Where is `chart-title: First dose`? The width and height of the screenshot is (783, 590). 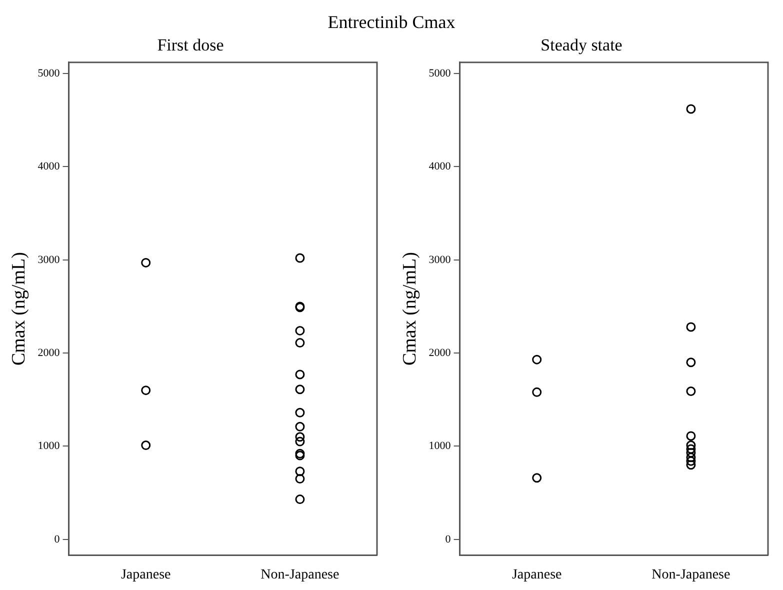 chart-title: First dose is located at coordinates (190, 45).